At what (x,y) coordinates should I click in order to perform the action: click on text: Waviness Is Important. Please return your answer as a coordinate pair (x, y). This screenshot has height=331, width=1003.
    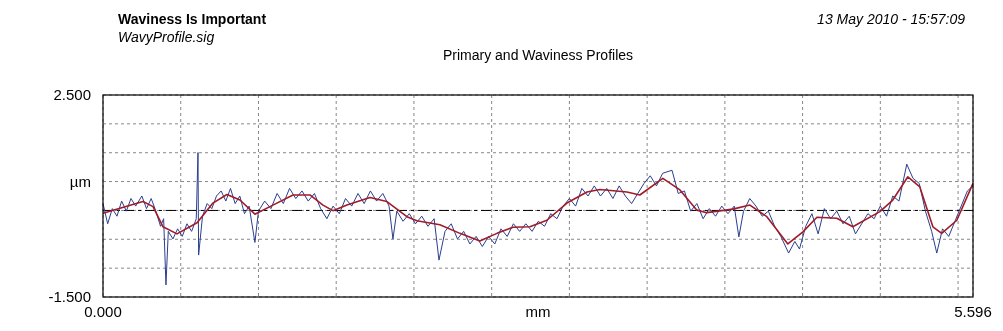
    Looking at the image, I should click on (192, 19).